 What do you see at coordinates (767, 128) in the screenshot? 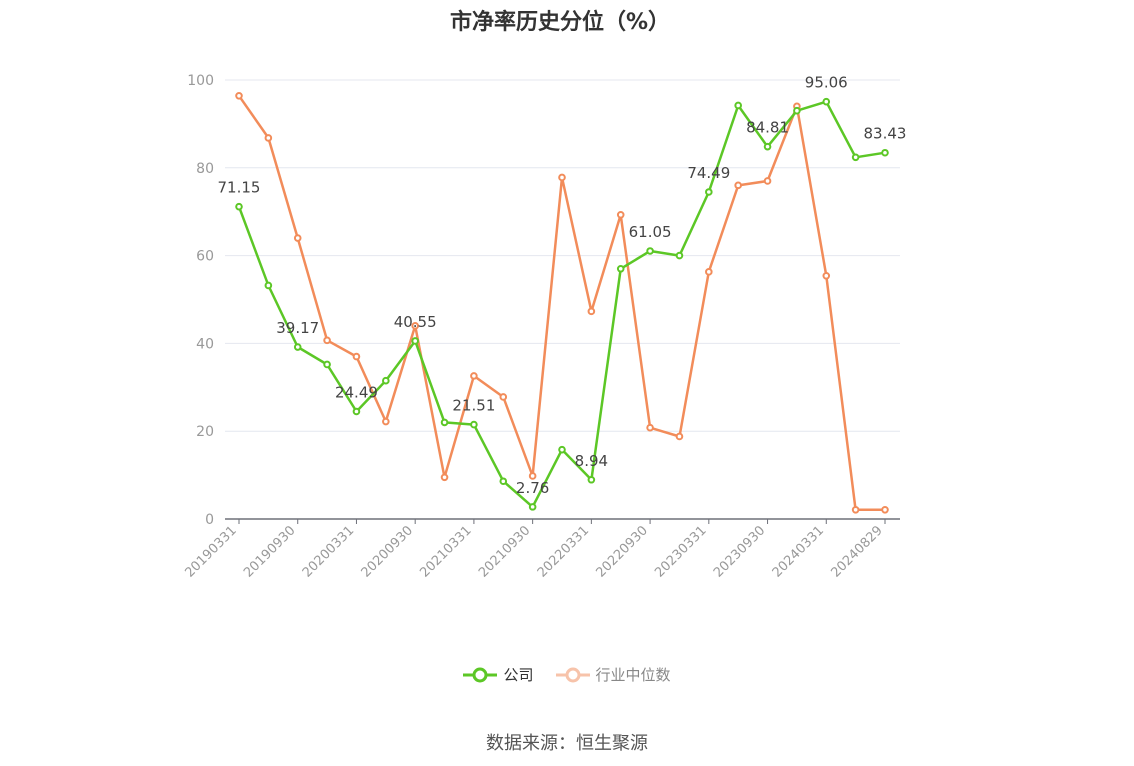
I see `data-label: 84.81` at bounding box center [767, 128].